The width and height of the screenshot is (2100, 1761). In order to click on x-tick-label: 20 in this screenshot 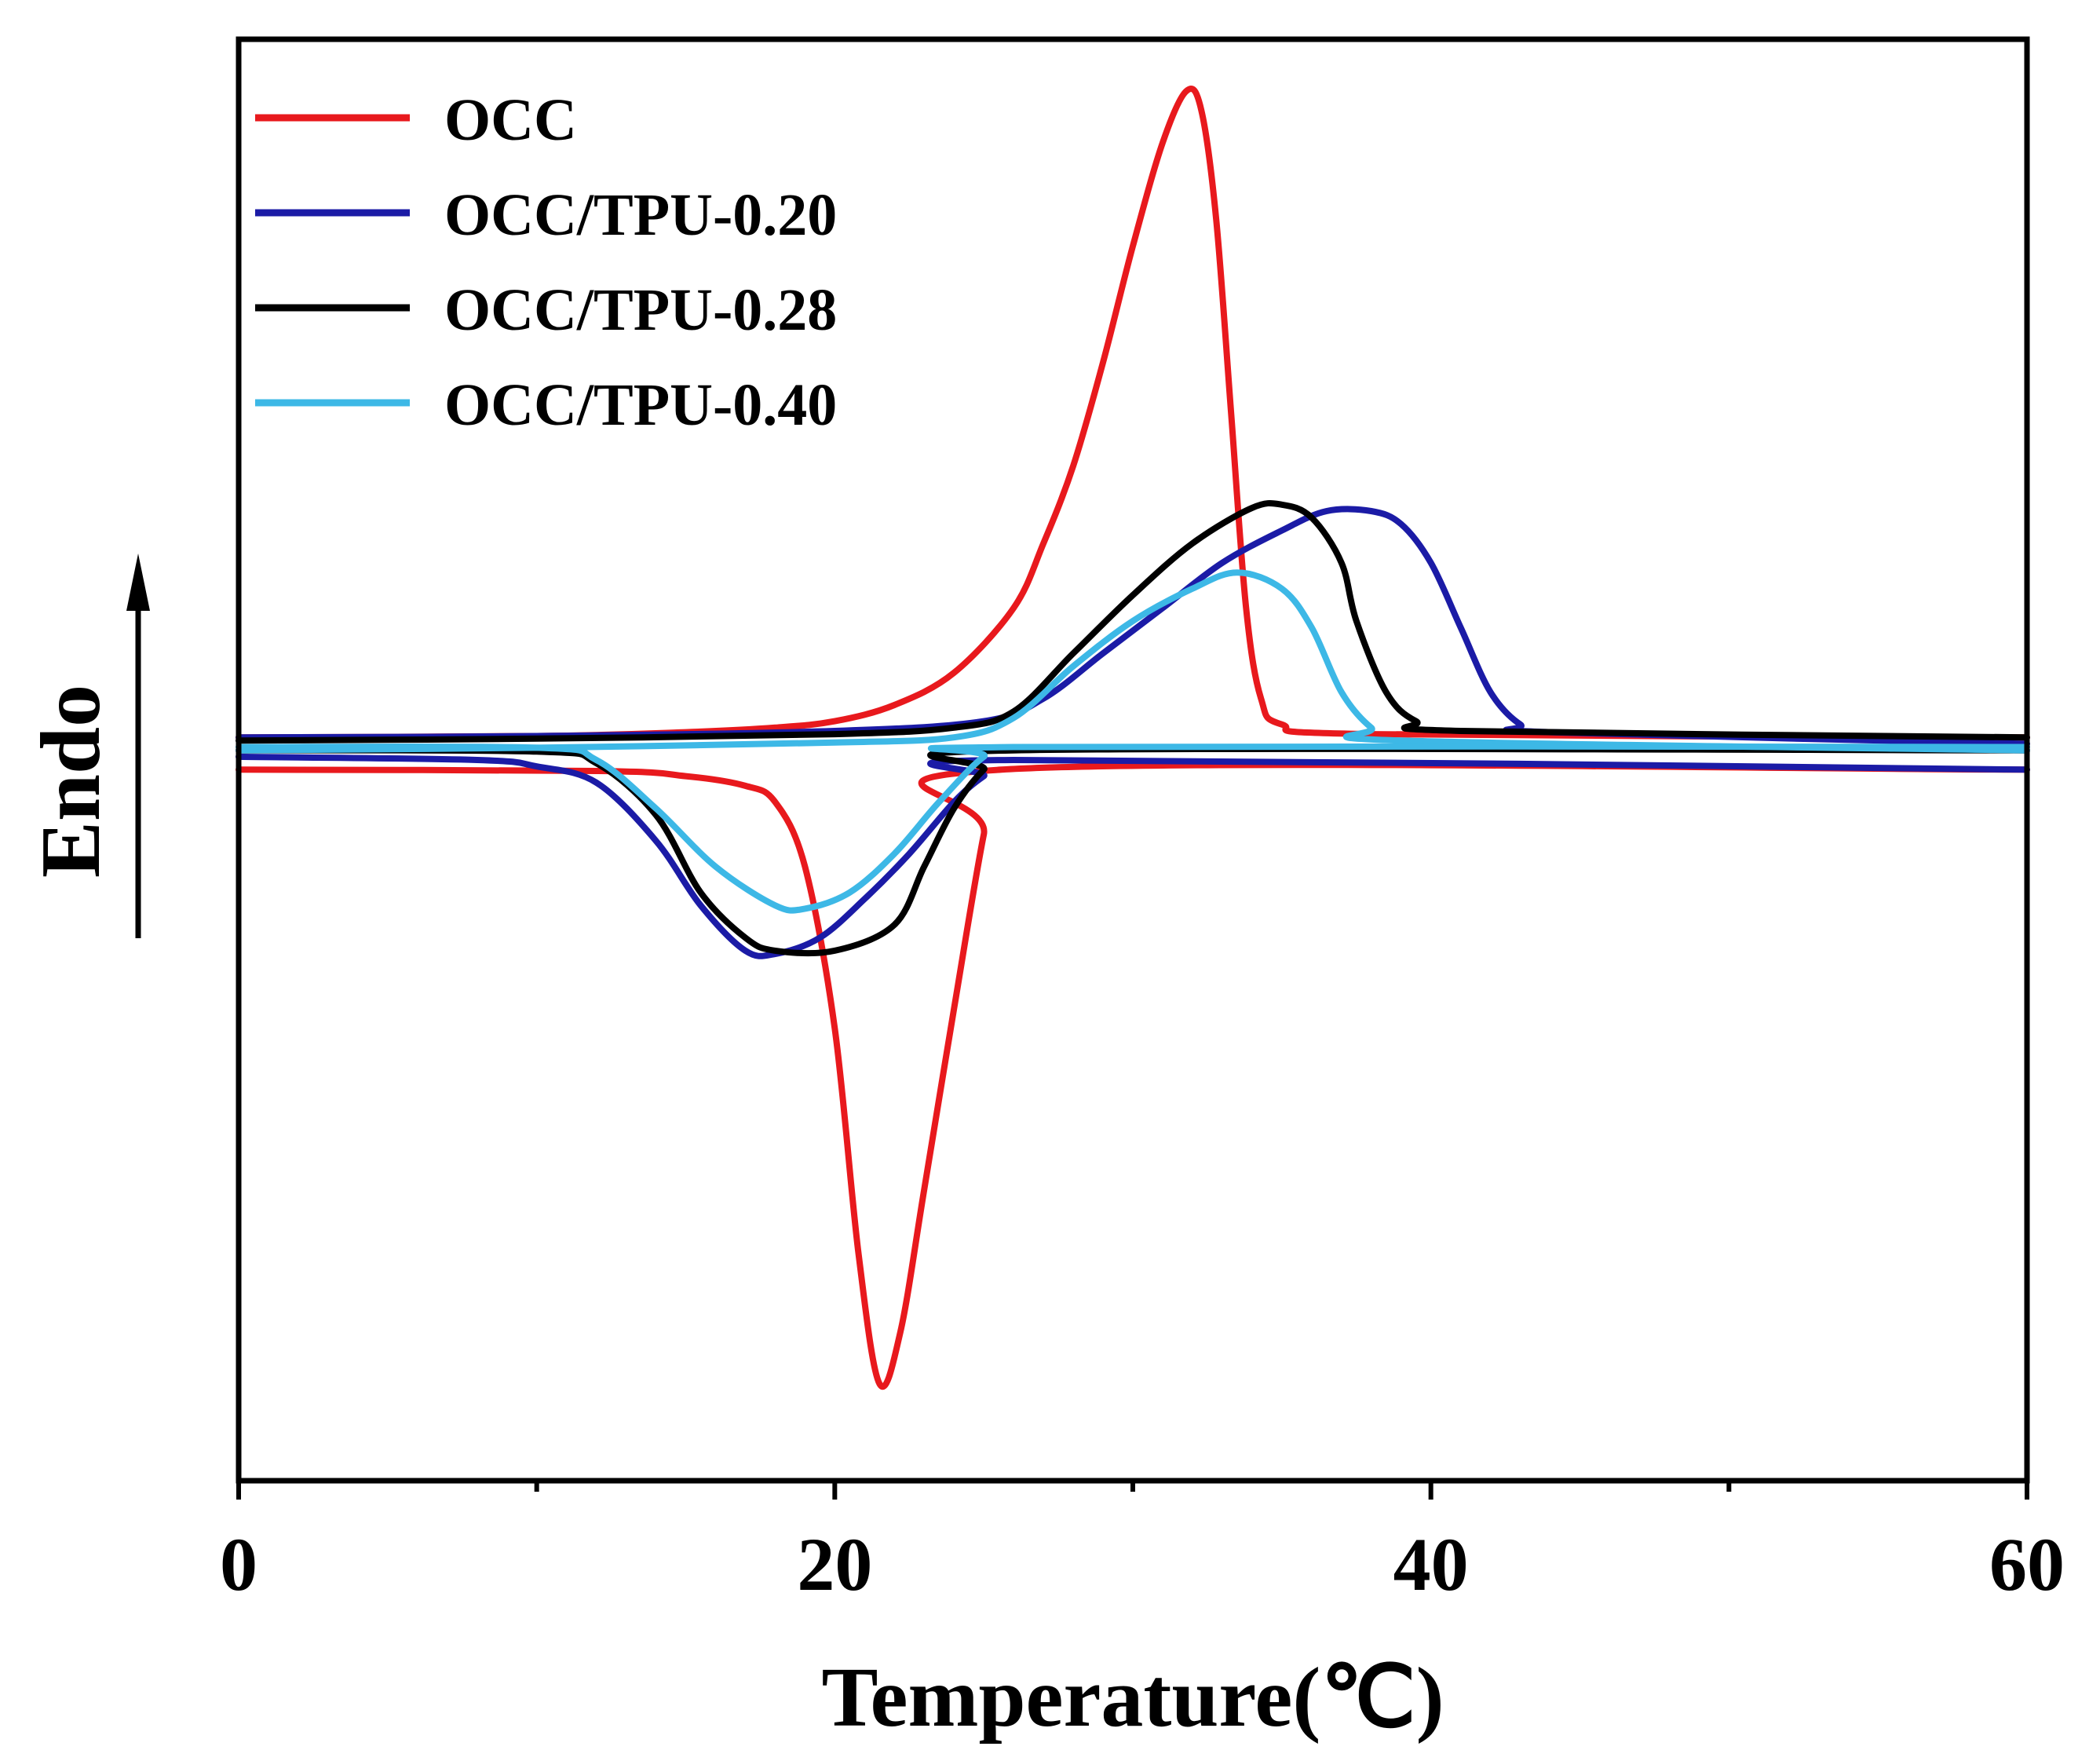, I will do `click(834, 1564)`.